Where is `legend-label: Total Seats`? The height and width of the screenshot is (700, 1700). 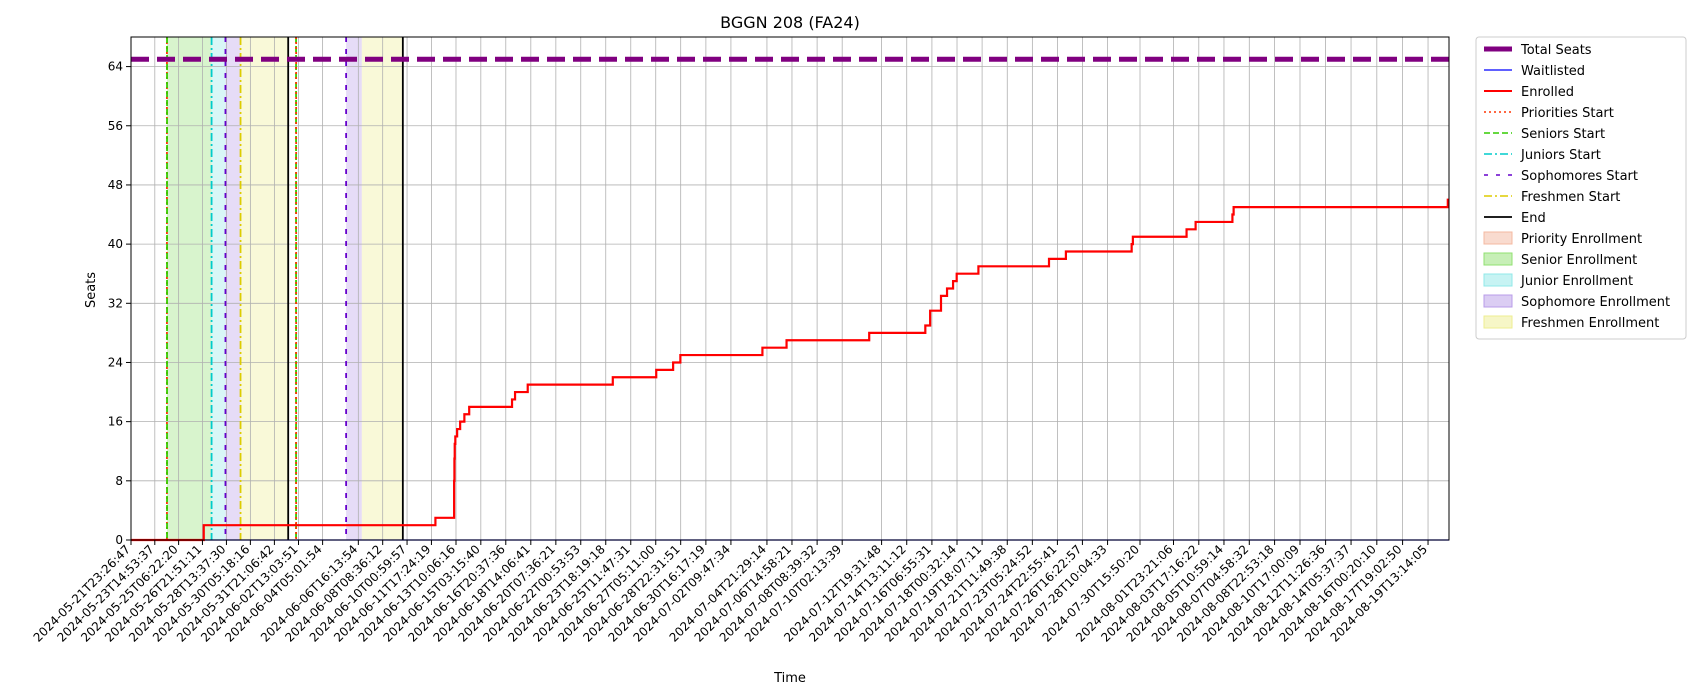 legend-label: Total Seats is located at coordinates (1556, 50).